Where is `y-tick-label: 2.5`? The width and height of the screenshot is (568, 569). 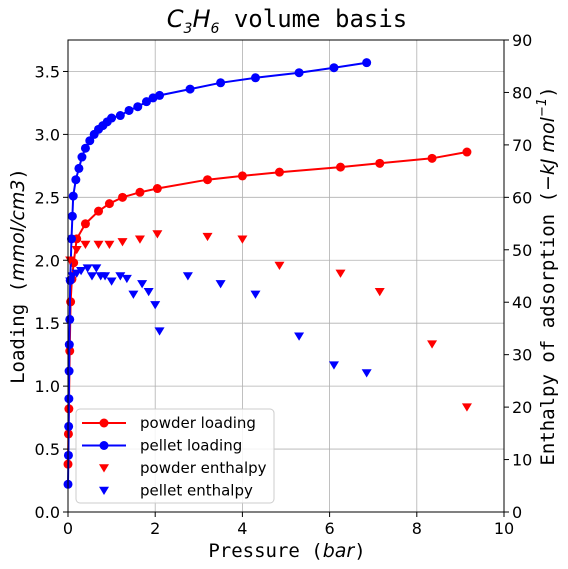 y-tick-label: 2.5 is located at coordinates (47, 197).